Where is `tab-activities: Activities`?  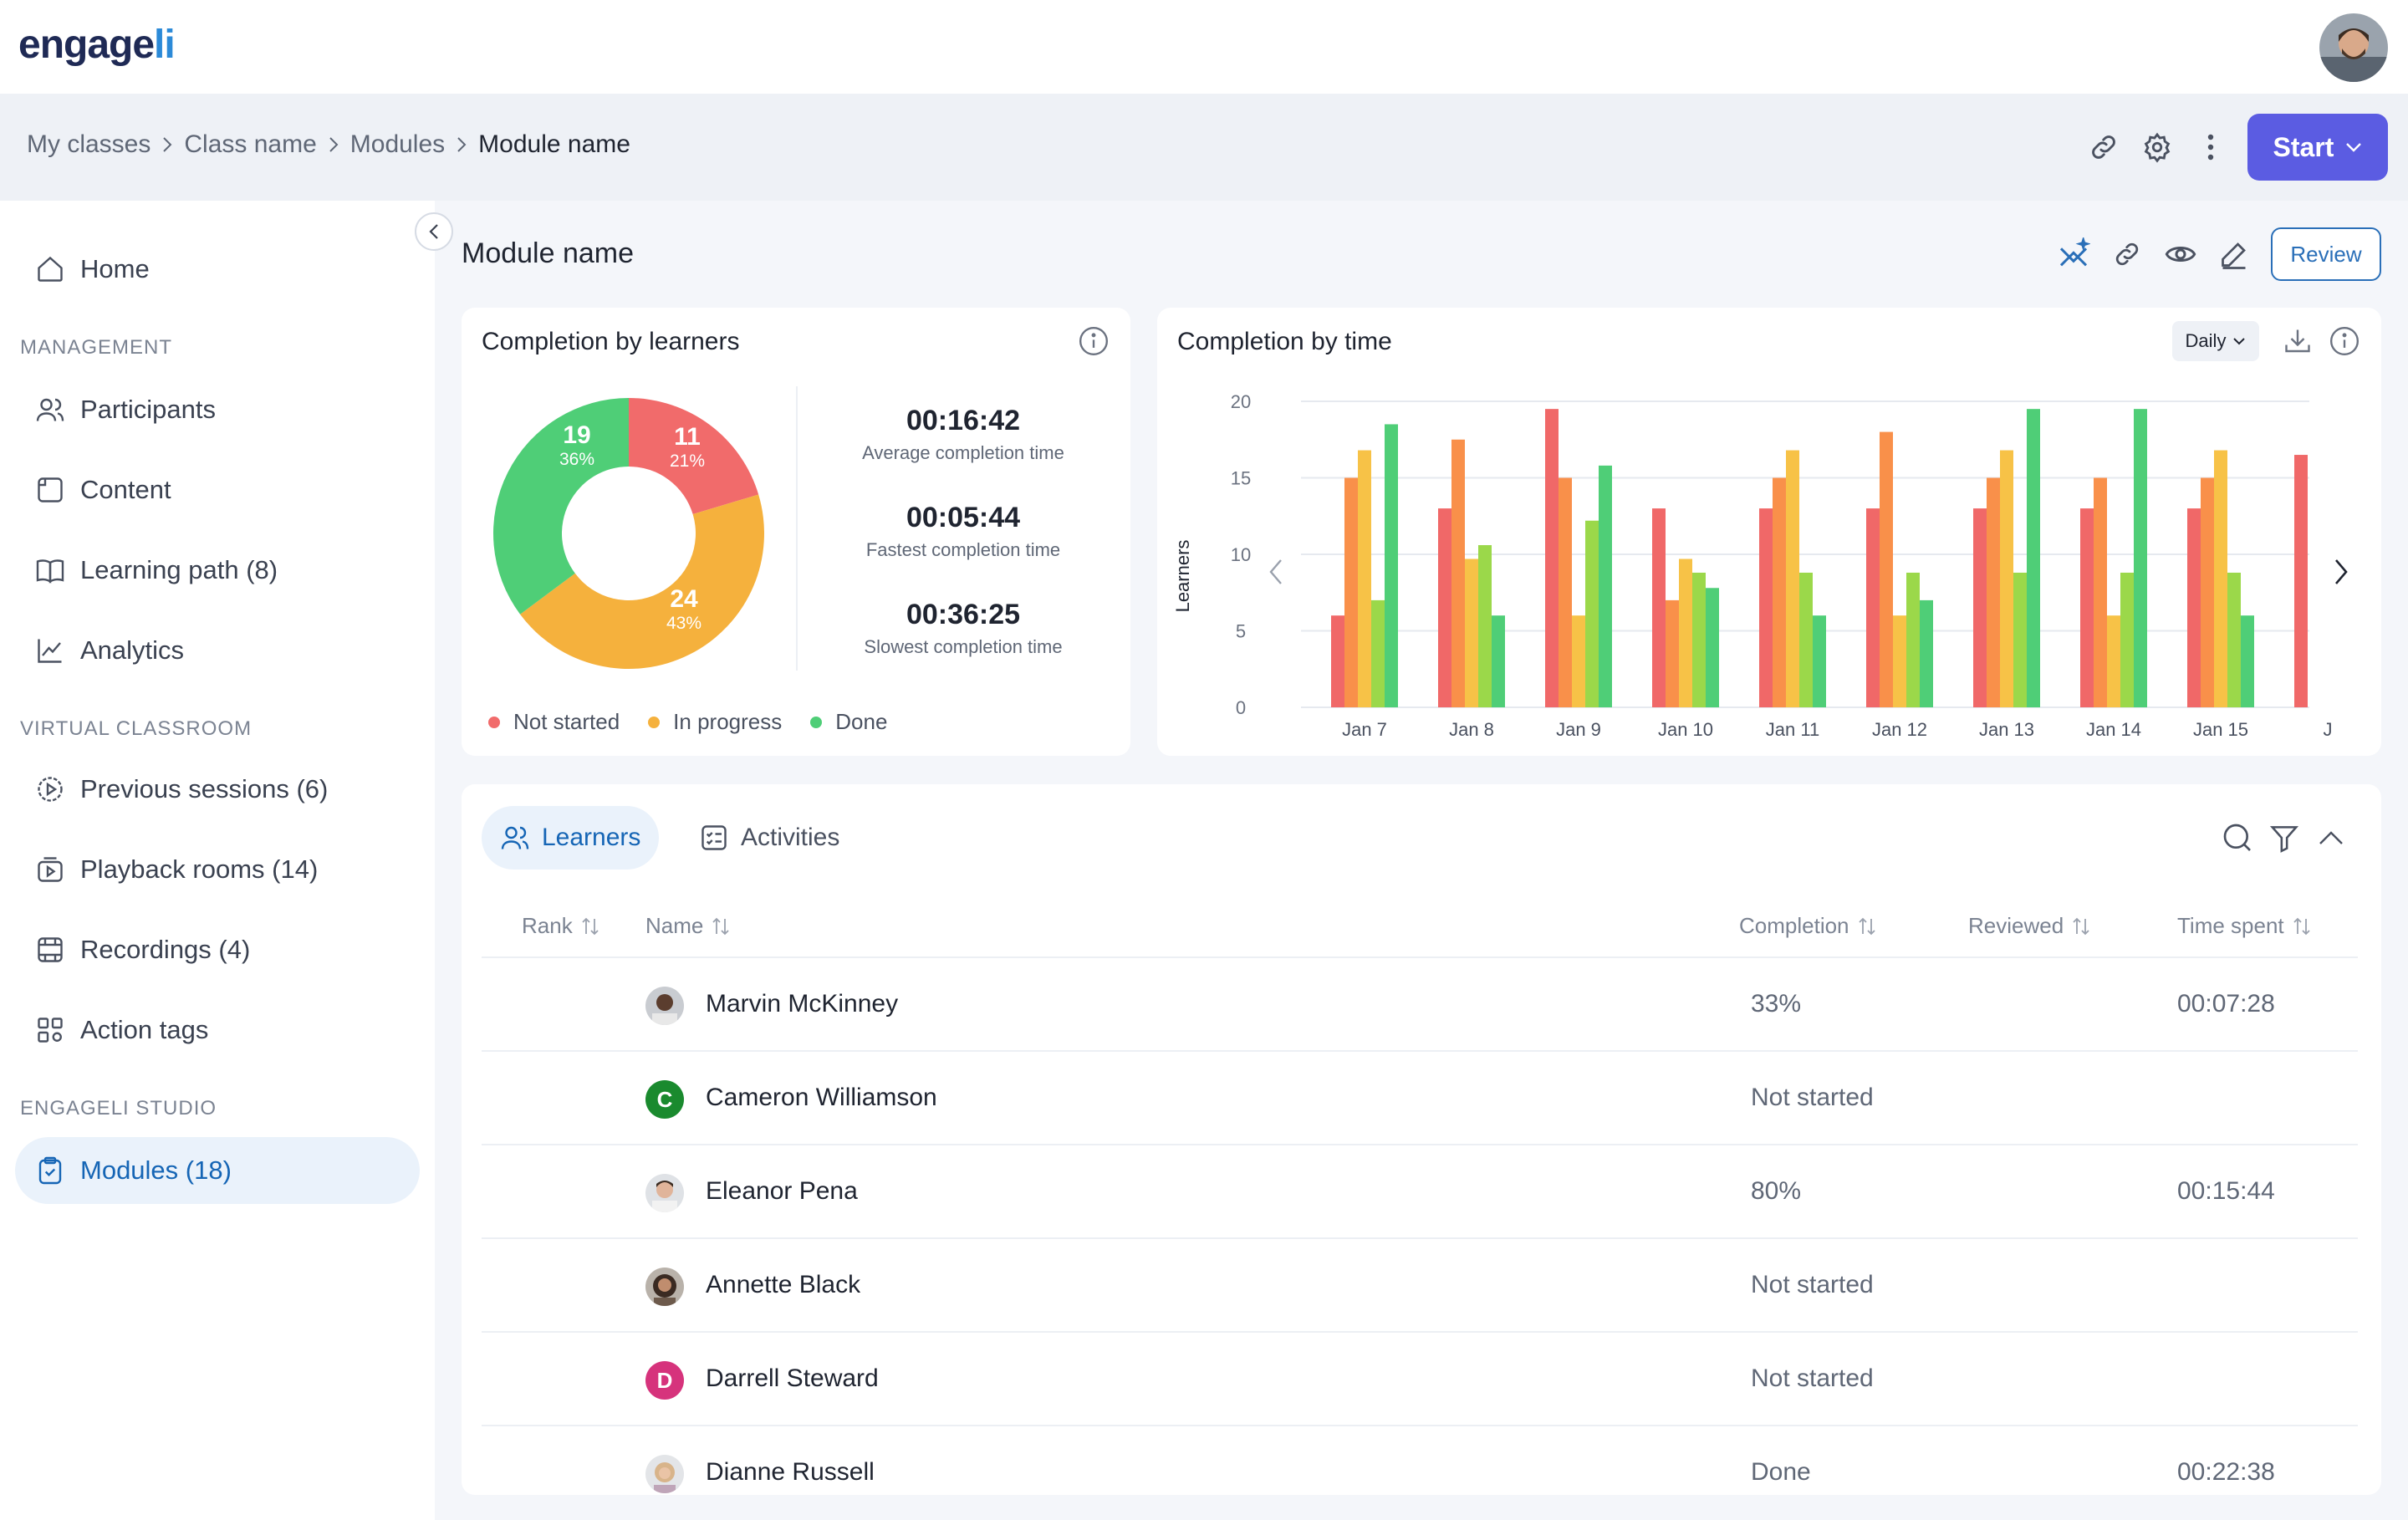
tab-activities: Activities is located at coordinates (770, 838).